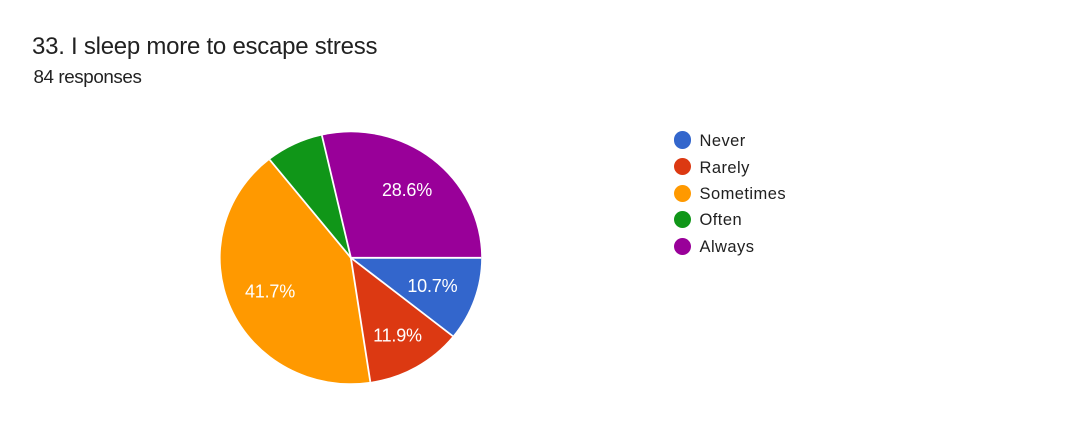  I want to click on svg-text: 10.7%, so click(432, 286).